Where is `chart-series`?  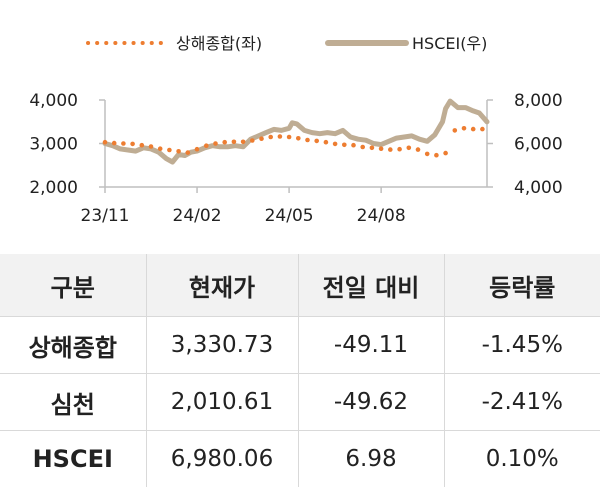
chart-series is located at coordinates (295, 131).